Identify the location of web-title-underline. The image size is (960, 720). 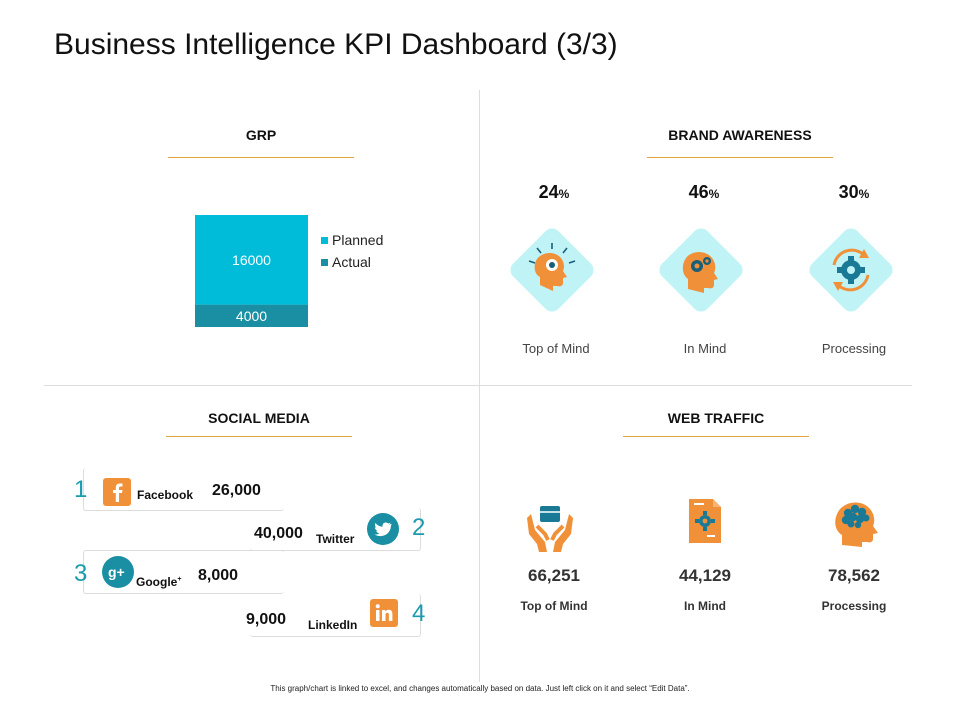
(716, 436).